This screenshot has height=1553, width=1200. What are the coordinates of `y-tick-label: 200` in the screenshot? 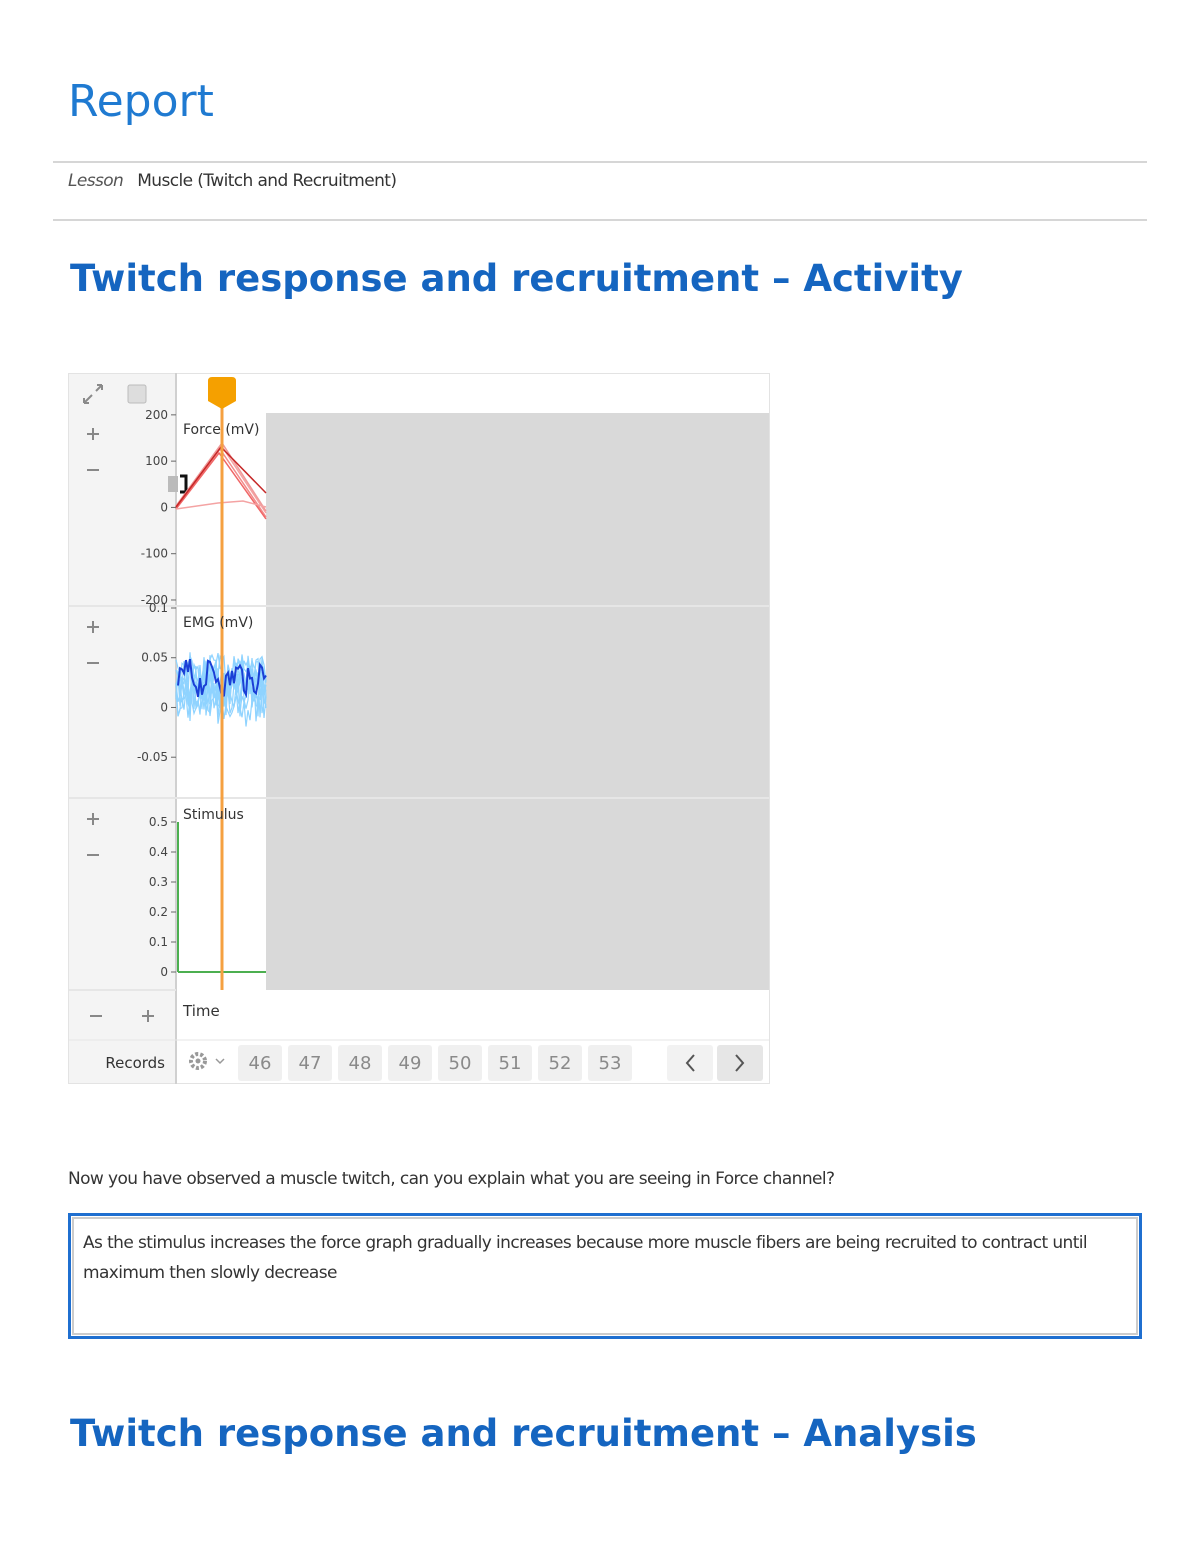 It's located at (156, 415).